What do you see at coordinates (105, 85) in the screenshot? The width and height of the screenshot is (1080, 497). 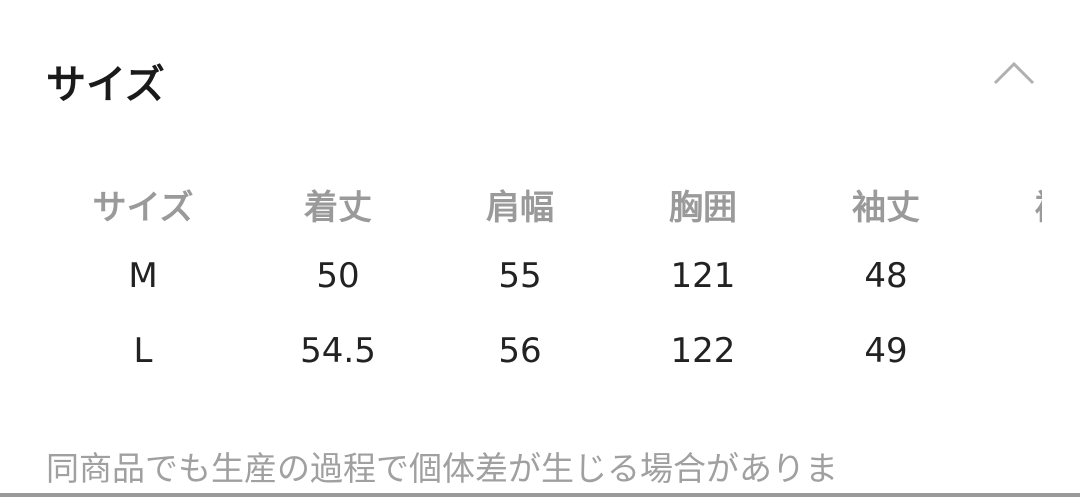 I see `section-title: サイズ` at bounding box center [105, 85].